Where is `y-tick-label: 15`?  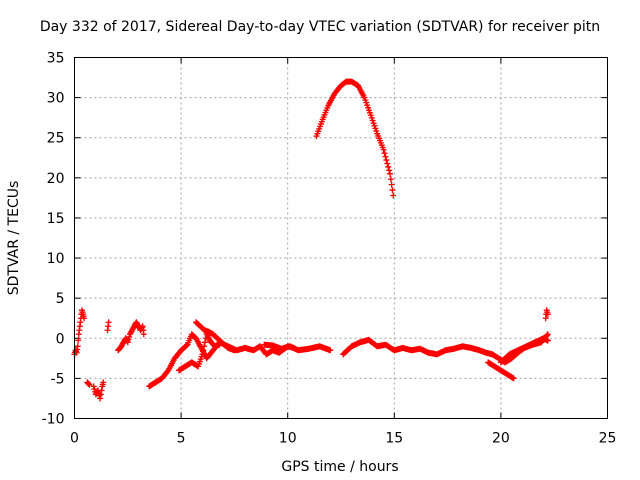 y-tick-label: 15 is located at coordinates (56, 219).